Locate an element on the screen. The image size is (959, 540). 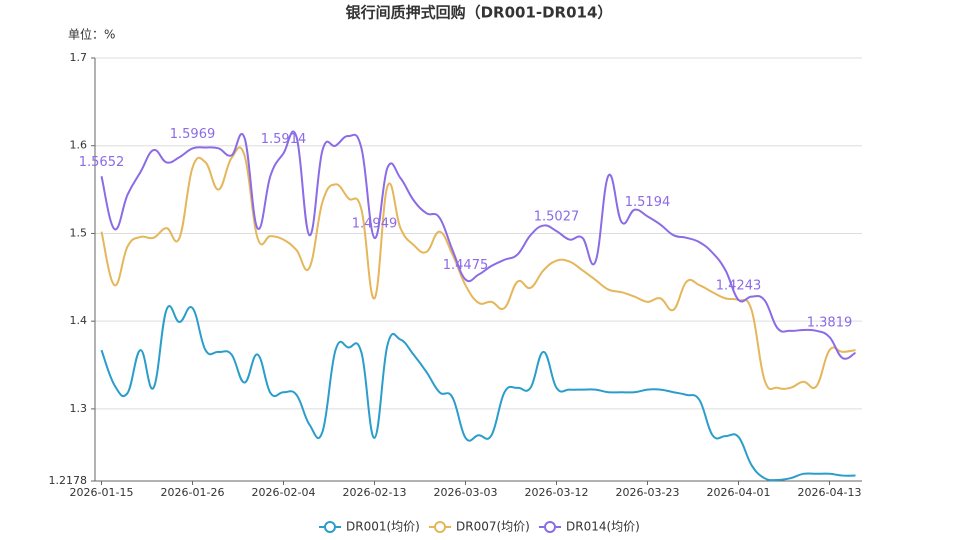
legend-item: DR001(均价) is located at coordinates (369, 527).